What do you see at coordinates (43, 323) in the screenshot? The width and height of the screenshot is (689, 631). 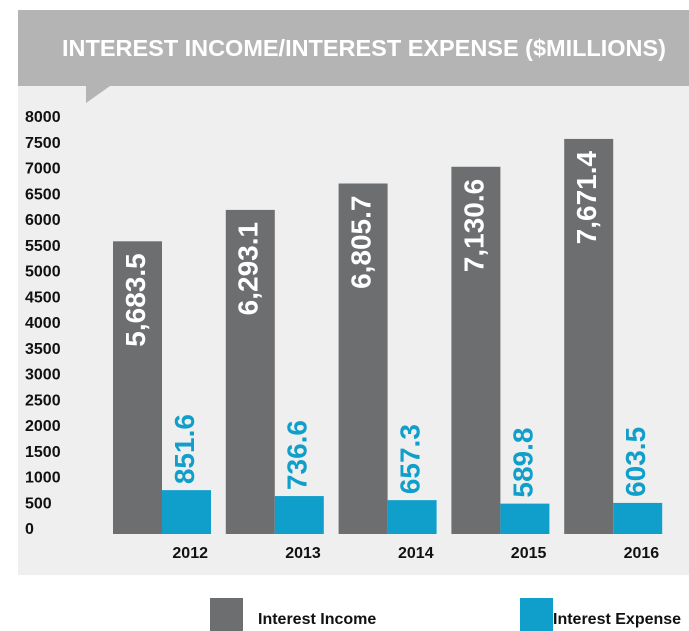 I see `y-tick-label: 4000` at bounding box center [43, 323].